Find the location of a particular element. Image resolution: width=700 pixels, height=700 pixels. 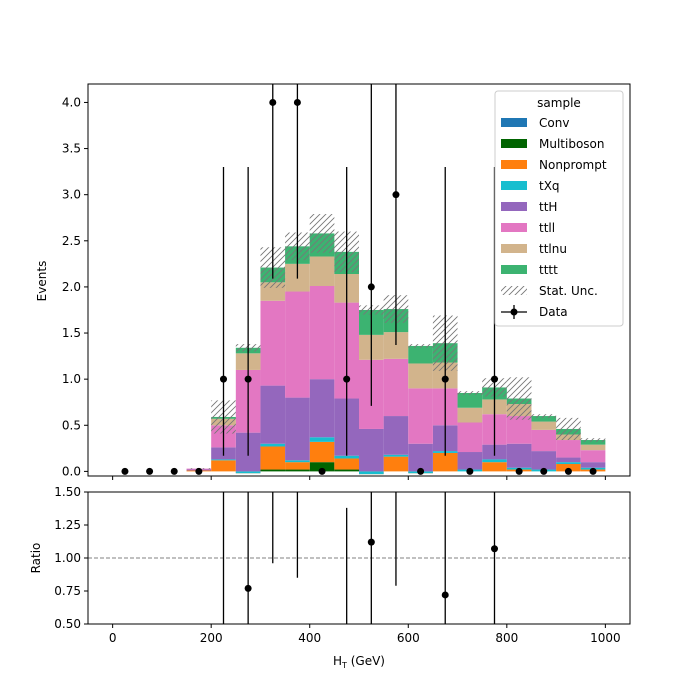

x-axis-label-sub: T is located at coordinates (344, 665).